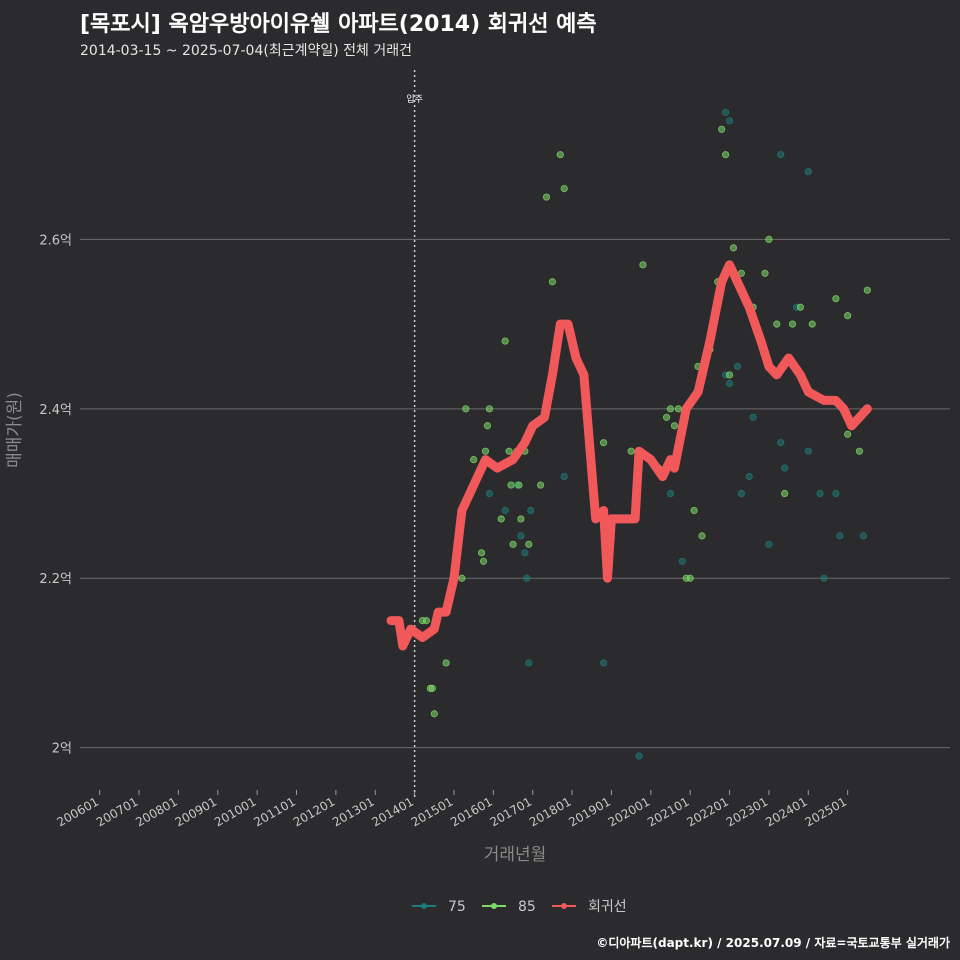 Image resolution: width=960 pixels, height=960 pixels. Describe the element at coordinates (156, 811) in the screenshot. I see `x-tick-label: 200801` at that location.